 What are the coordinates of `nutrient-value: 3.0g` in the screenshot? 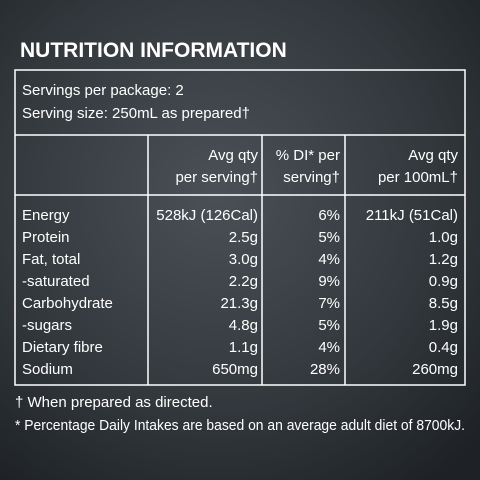 It's located at (243, 259).